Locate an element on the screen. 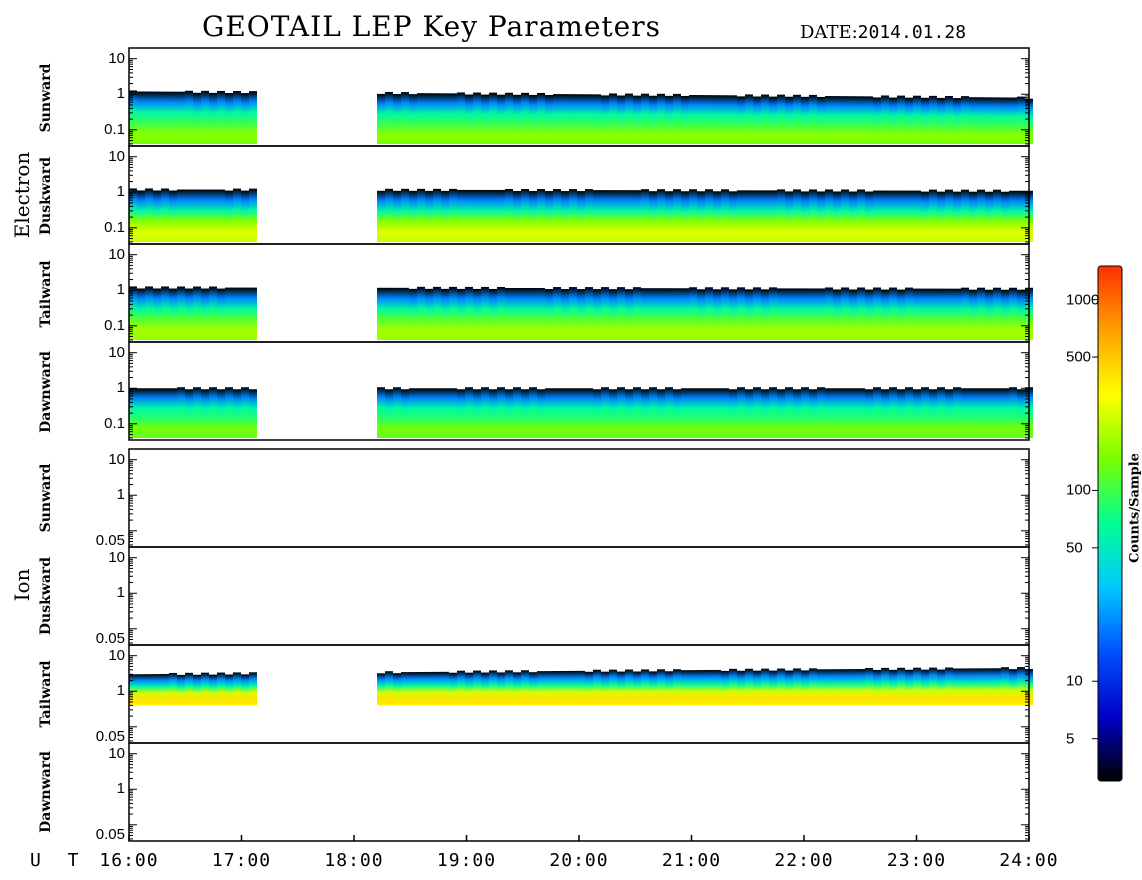 The height and width of the screenshot is (880, 1142). colorbar-tick-label: 1000 is located at coordinates (1083, 300).